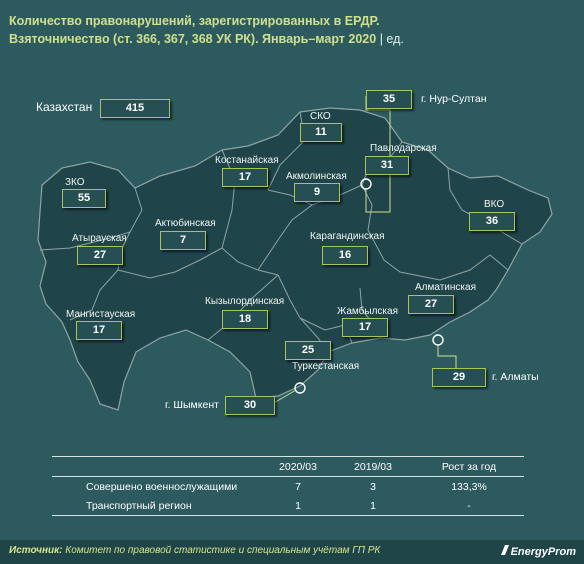 Image resolution: width=584 pixels, height=564 pixels. What do you see at coordinates (158, 506) in the screenshot?
I see `table-cell: Транспортный регион` at bounding box center [158, 506].